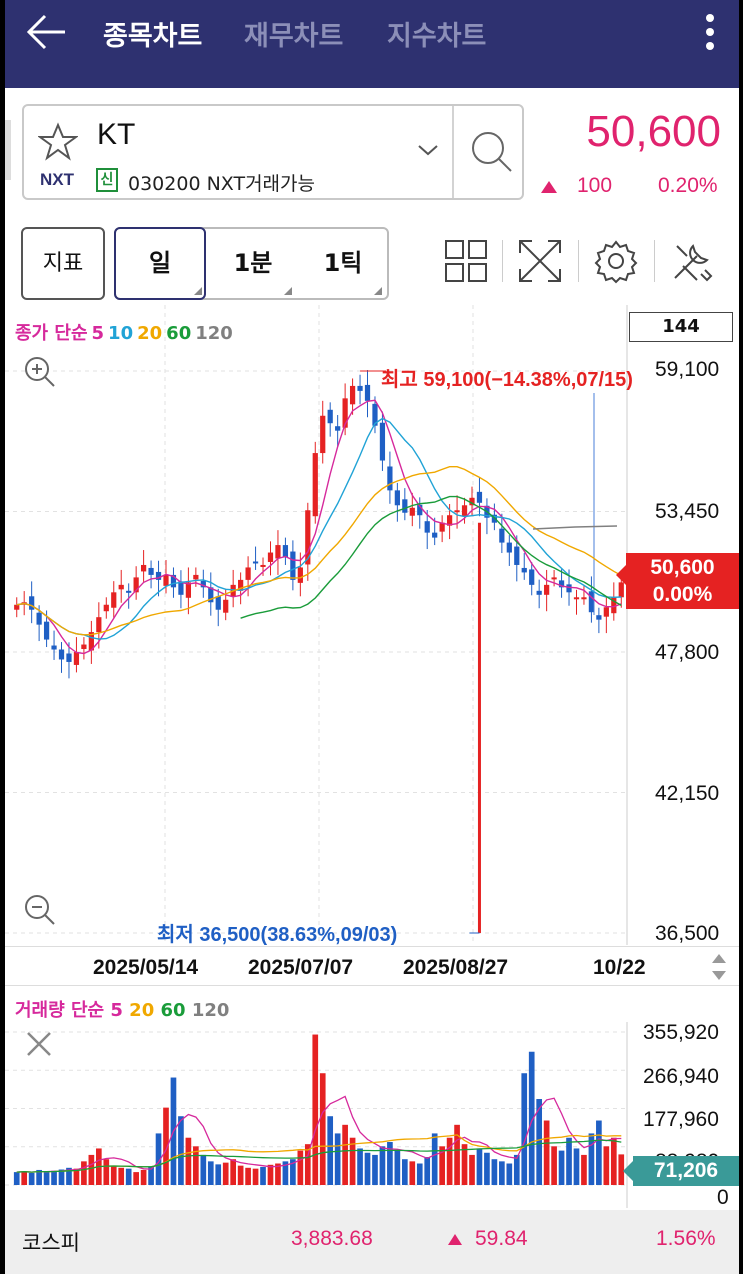  Describe the element at coordinates (719, 967) in the screenshot. I see `resize-handle-icon` at that location.